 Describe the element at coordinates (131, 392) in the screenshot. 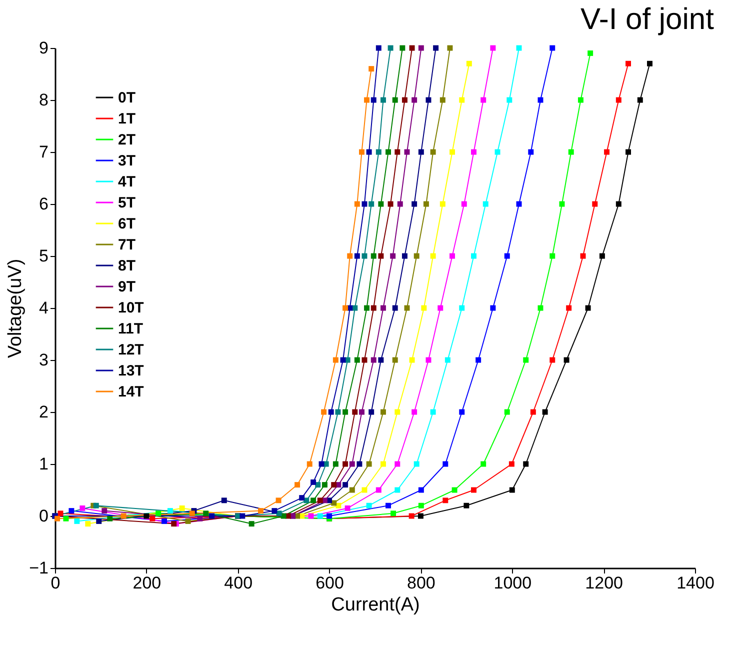

I see `legend-label: 14T` at that location.